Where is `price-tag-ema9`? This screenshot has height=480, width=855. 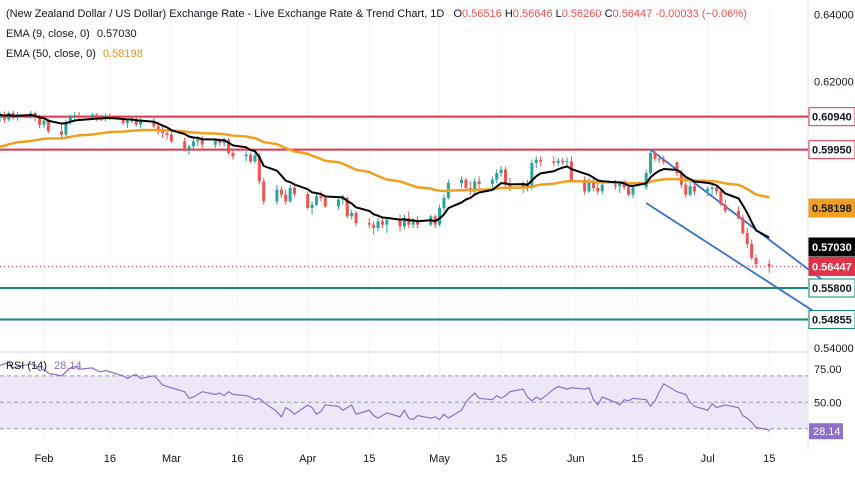 price-tag-ema9 is located at coordinates (831, 247).